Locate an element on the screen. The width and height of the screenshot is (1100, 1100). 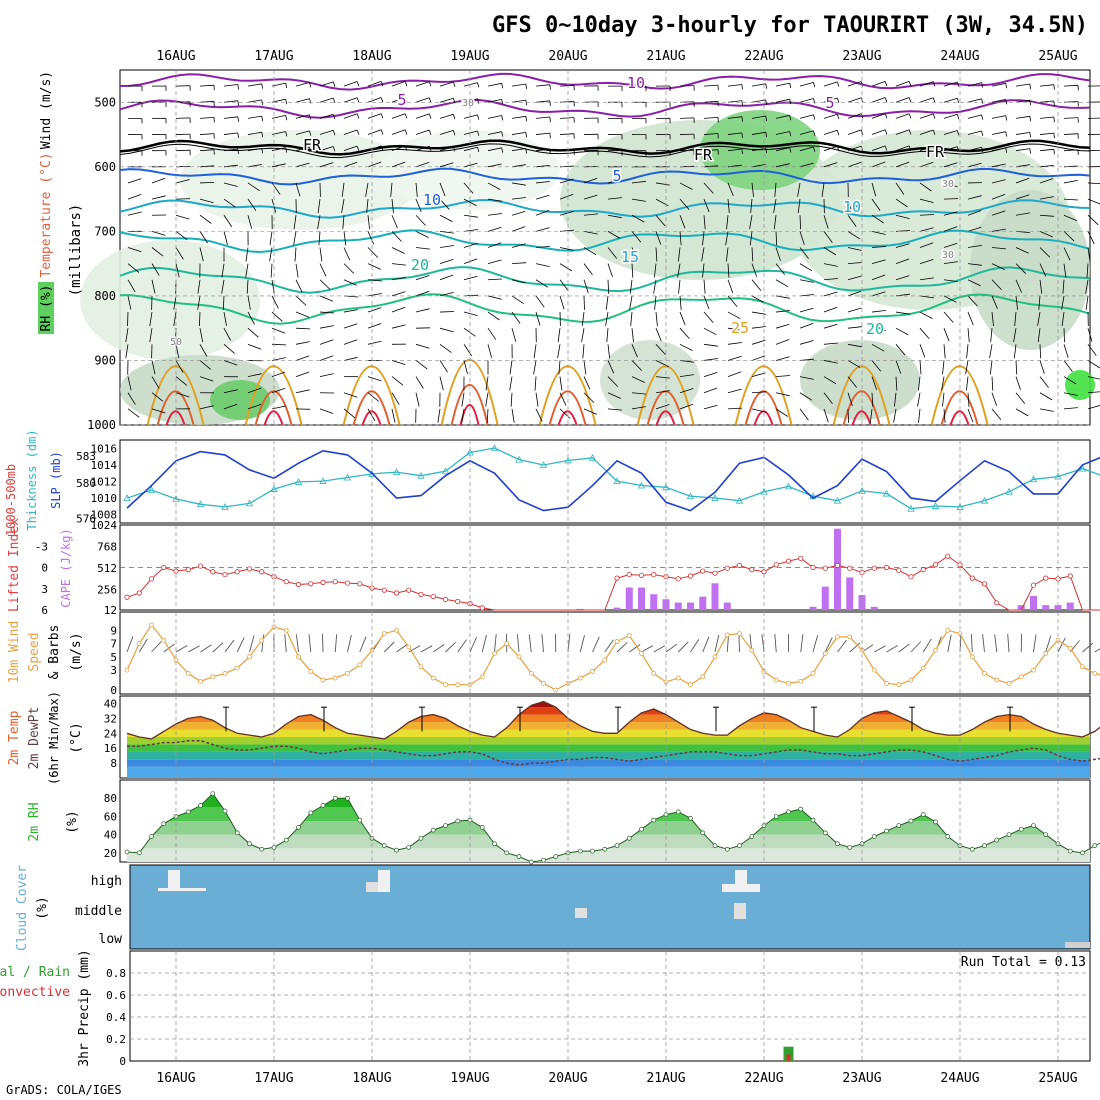
bottom-date-label: 18AUG is located at coordinates (371, 1078).